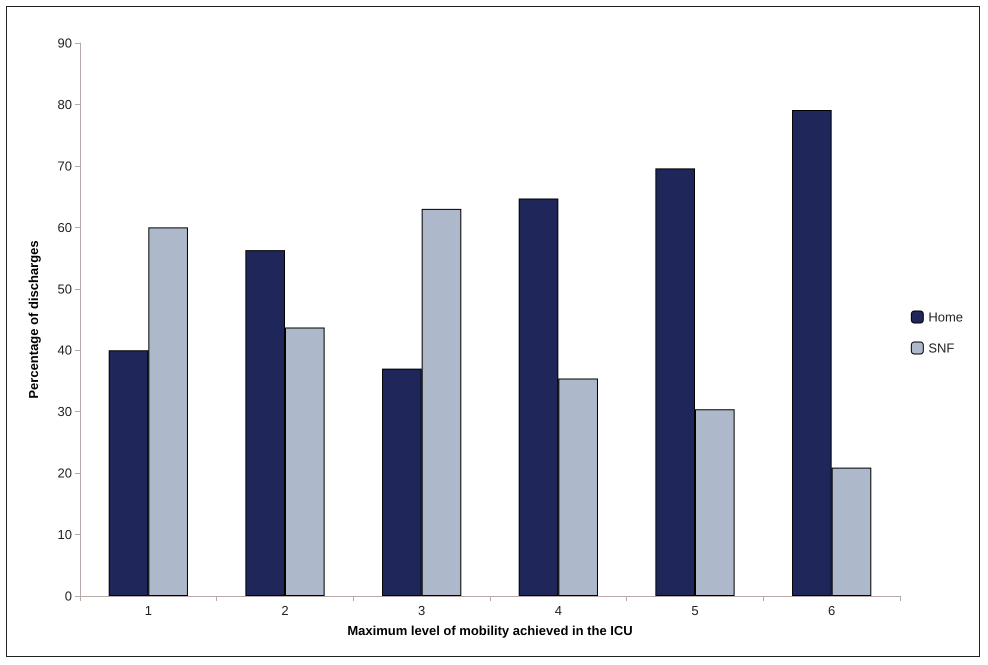  What do you see at coordinates (148, 610) in the screenshot?
I see `x-tick-label: 1` at bounding box center [148, 610].